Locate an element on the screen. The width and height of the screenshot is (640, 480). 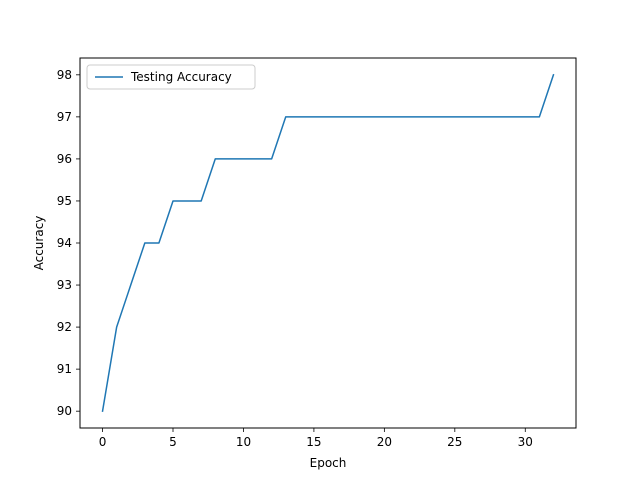
legend-entry-label: Testing Accuracy is located at coordinates (181, 77).